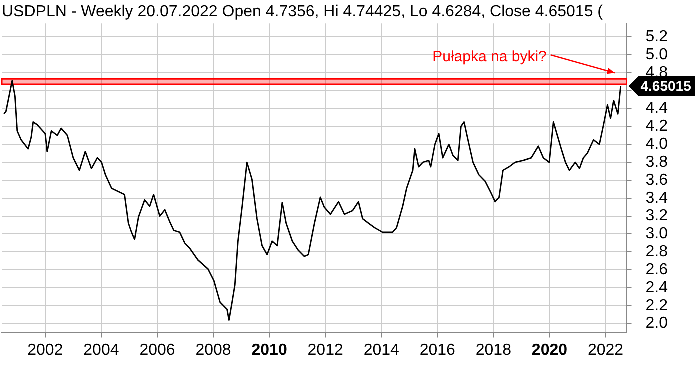 The image size is (698, 367). What do you see at coordinates (270, 350) in the screenshot?
I see `x-tick-label: 2010` at bounding box center [270, 350].